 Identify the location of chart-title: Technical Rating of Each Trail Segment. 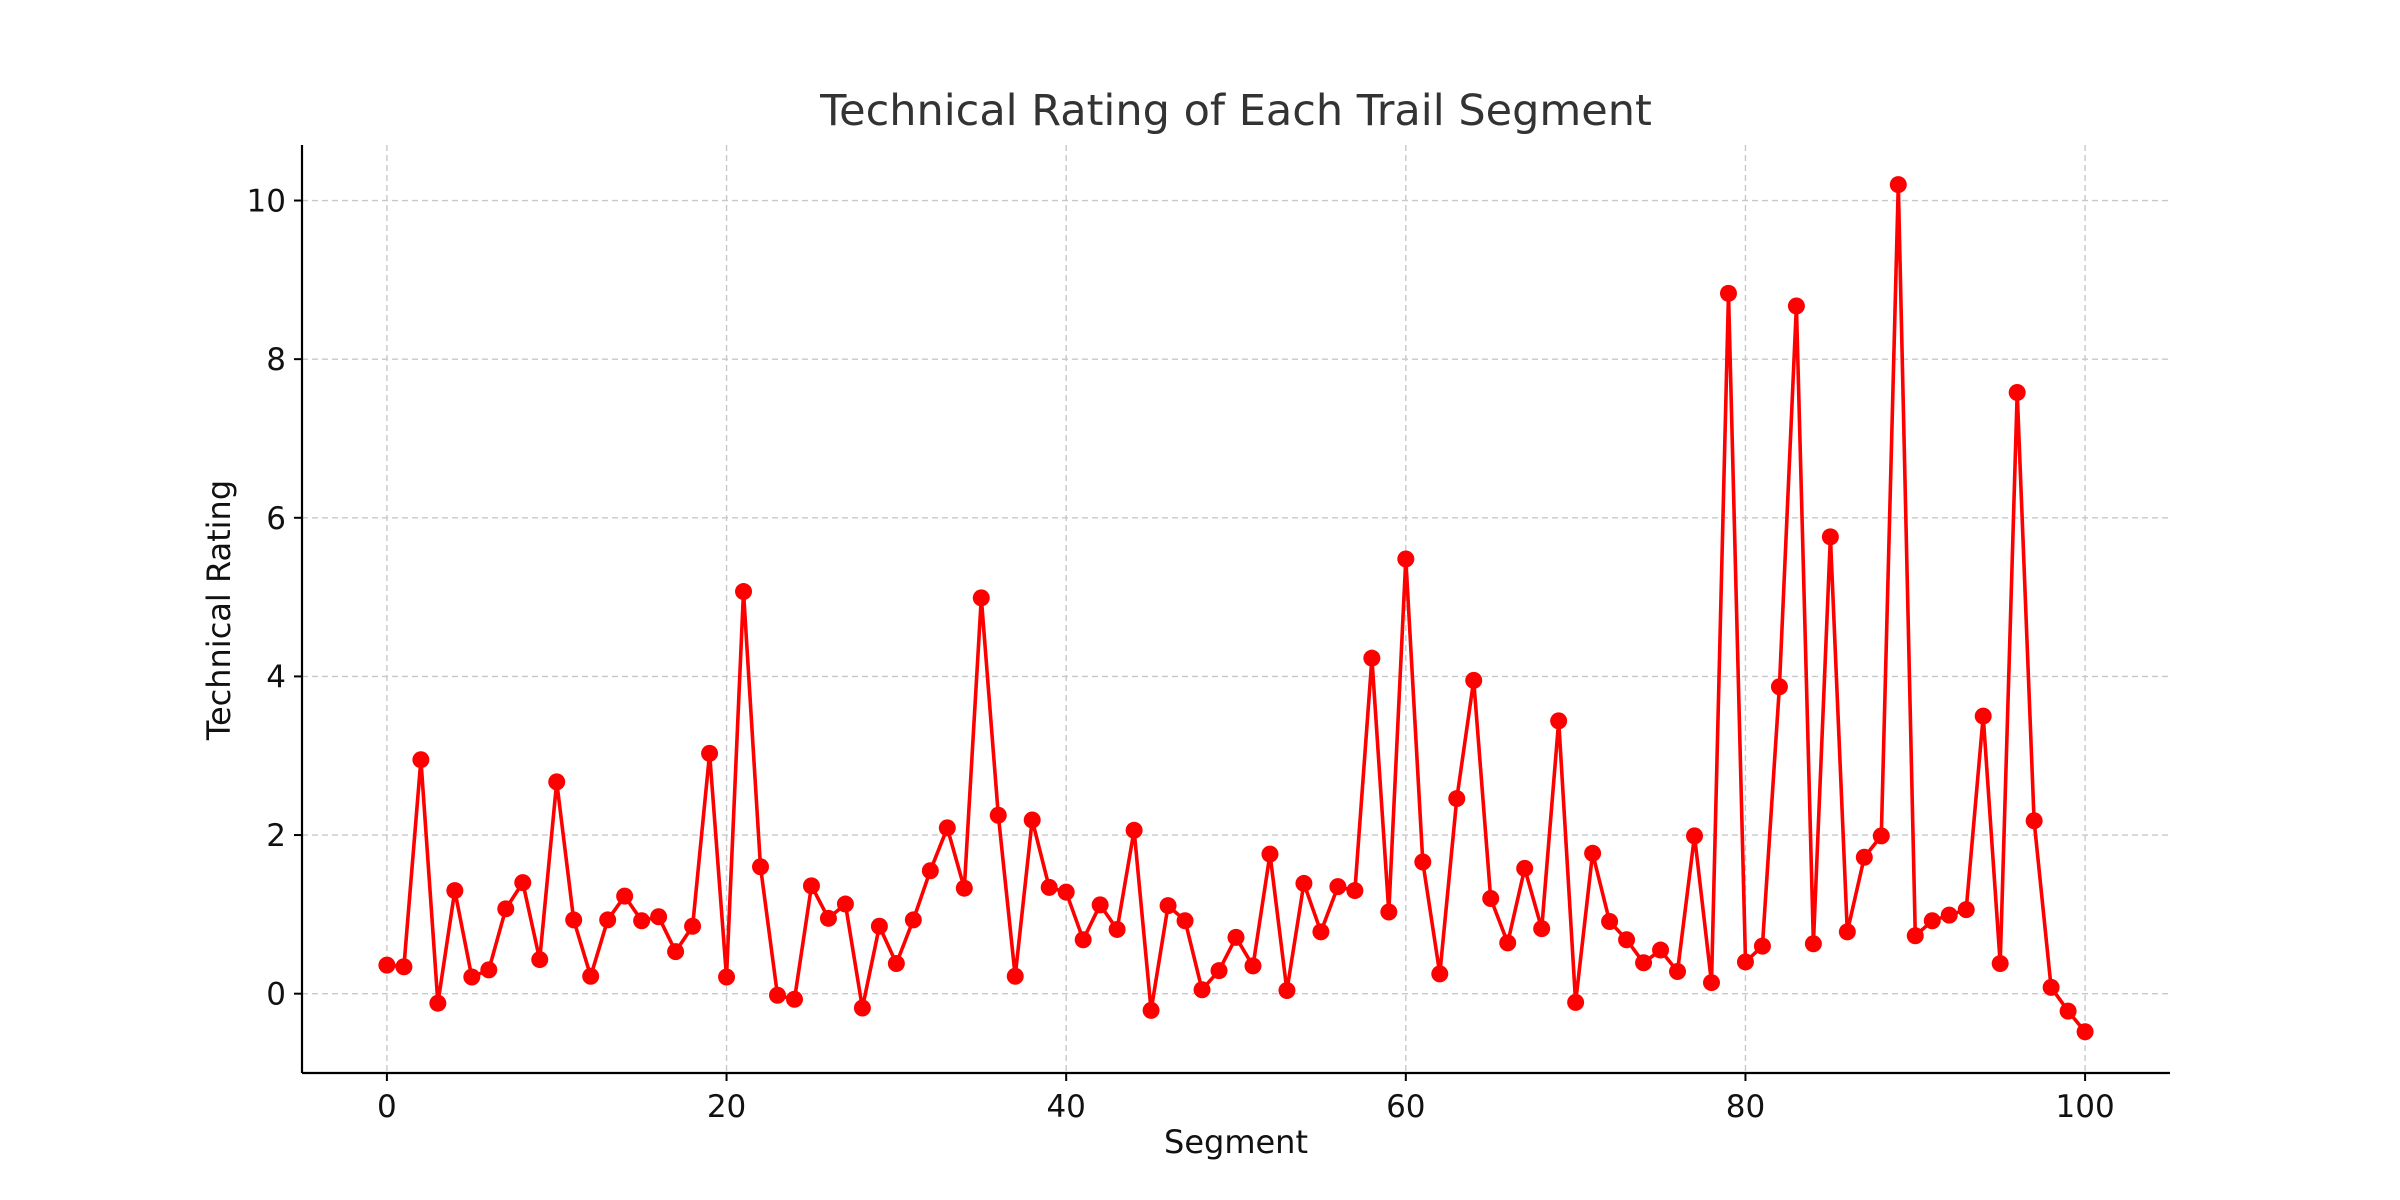
(1235, 111).